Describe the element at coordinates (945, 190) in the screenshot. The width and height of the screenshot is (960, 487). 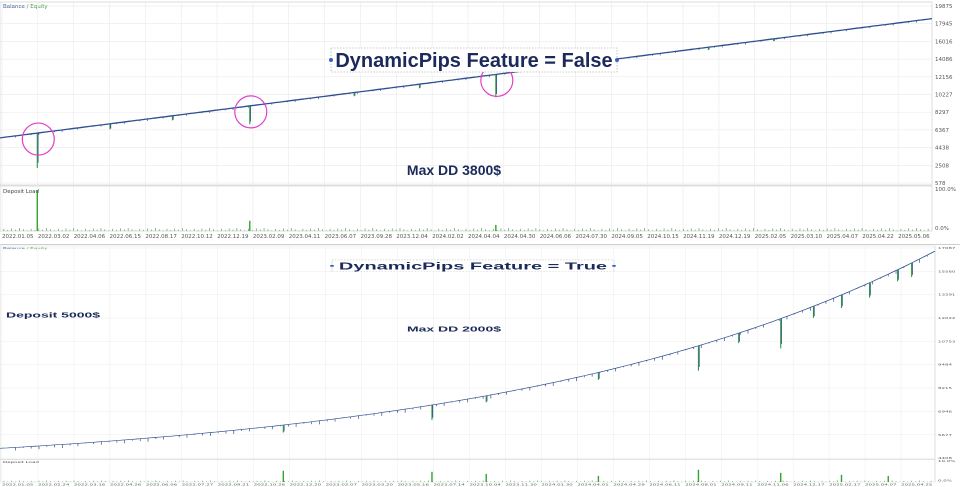
I see `deposit-load-tick-max: 100.0%` at that location.